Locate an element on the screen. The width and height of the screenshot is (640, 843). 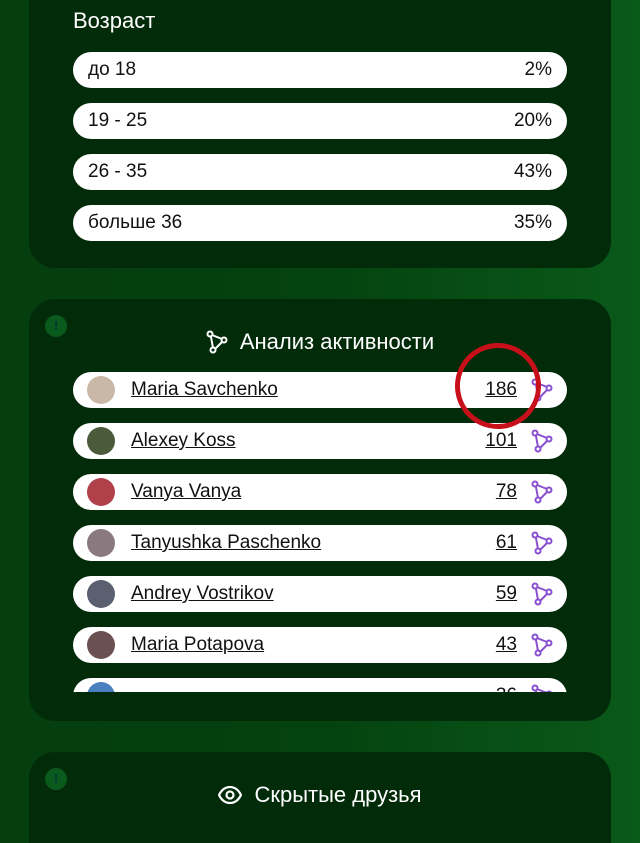
age-label: 26 - 35 is located at coordinates (118, 171).